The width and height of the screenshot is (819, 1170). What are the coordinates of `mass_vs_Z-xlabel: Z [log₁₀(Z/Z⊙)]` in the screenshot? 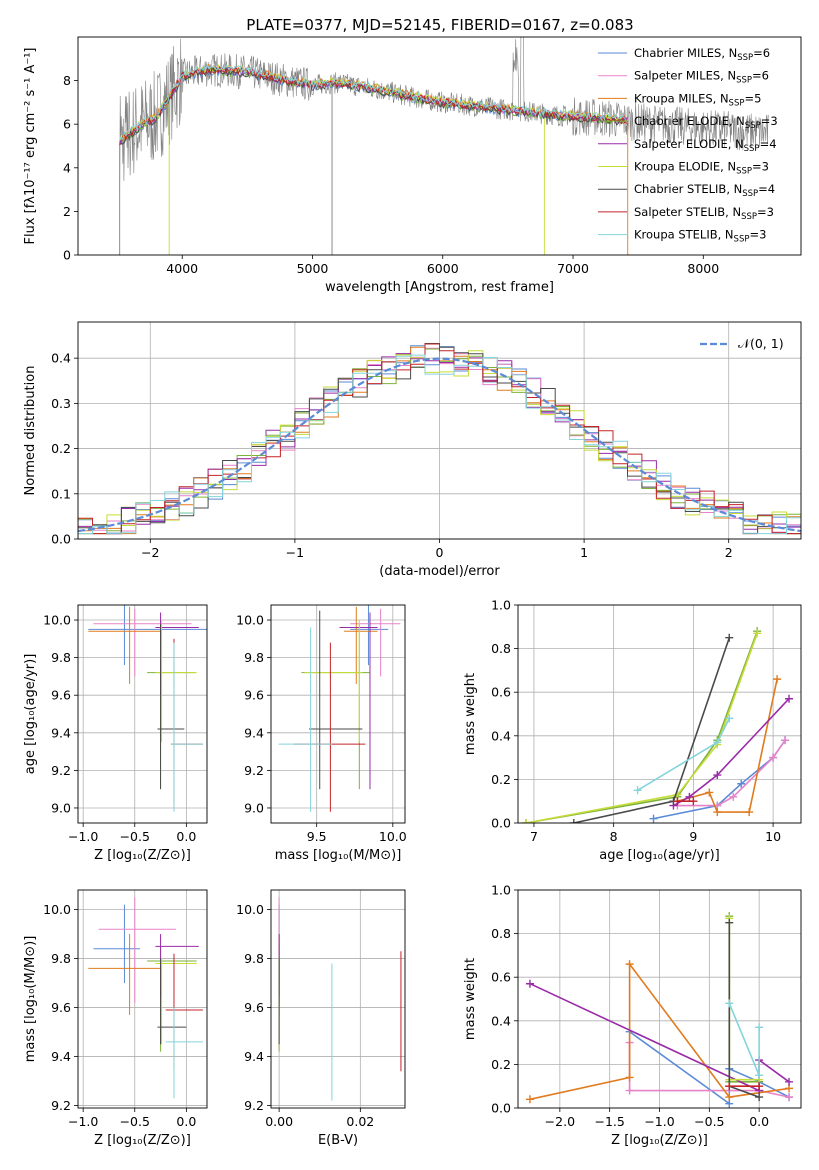 It's located at (142, 1140).